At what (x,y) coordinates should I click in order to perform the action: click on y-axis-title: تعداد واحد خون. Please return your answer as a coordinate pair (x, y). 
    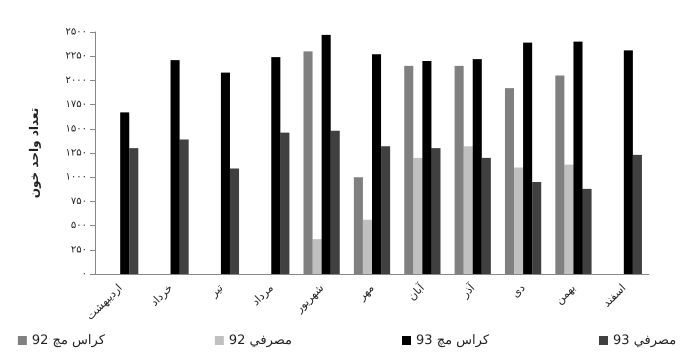
    Looking at the image, I should click on (34, 153).